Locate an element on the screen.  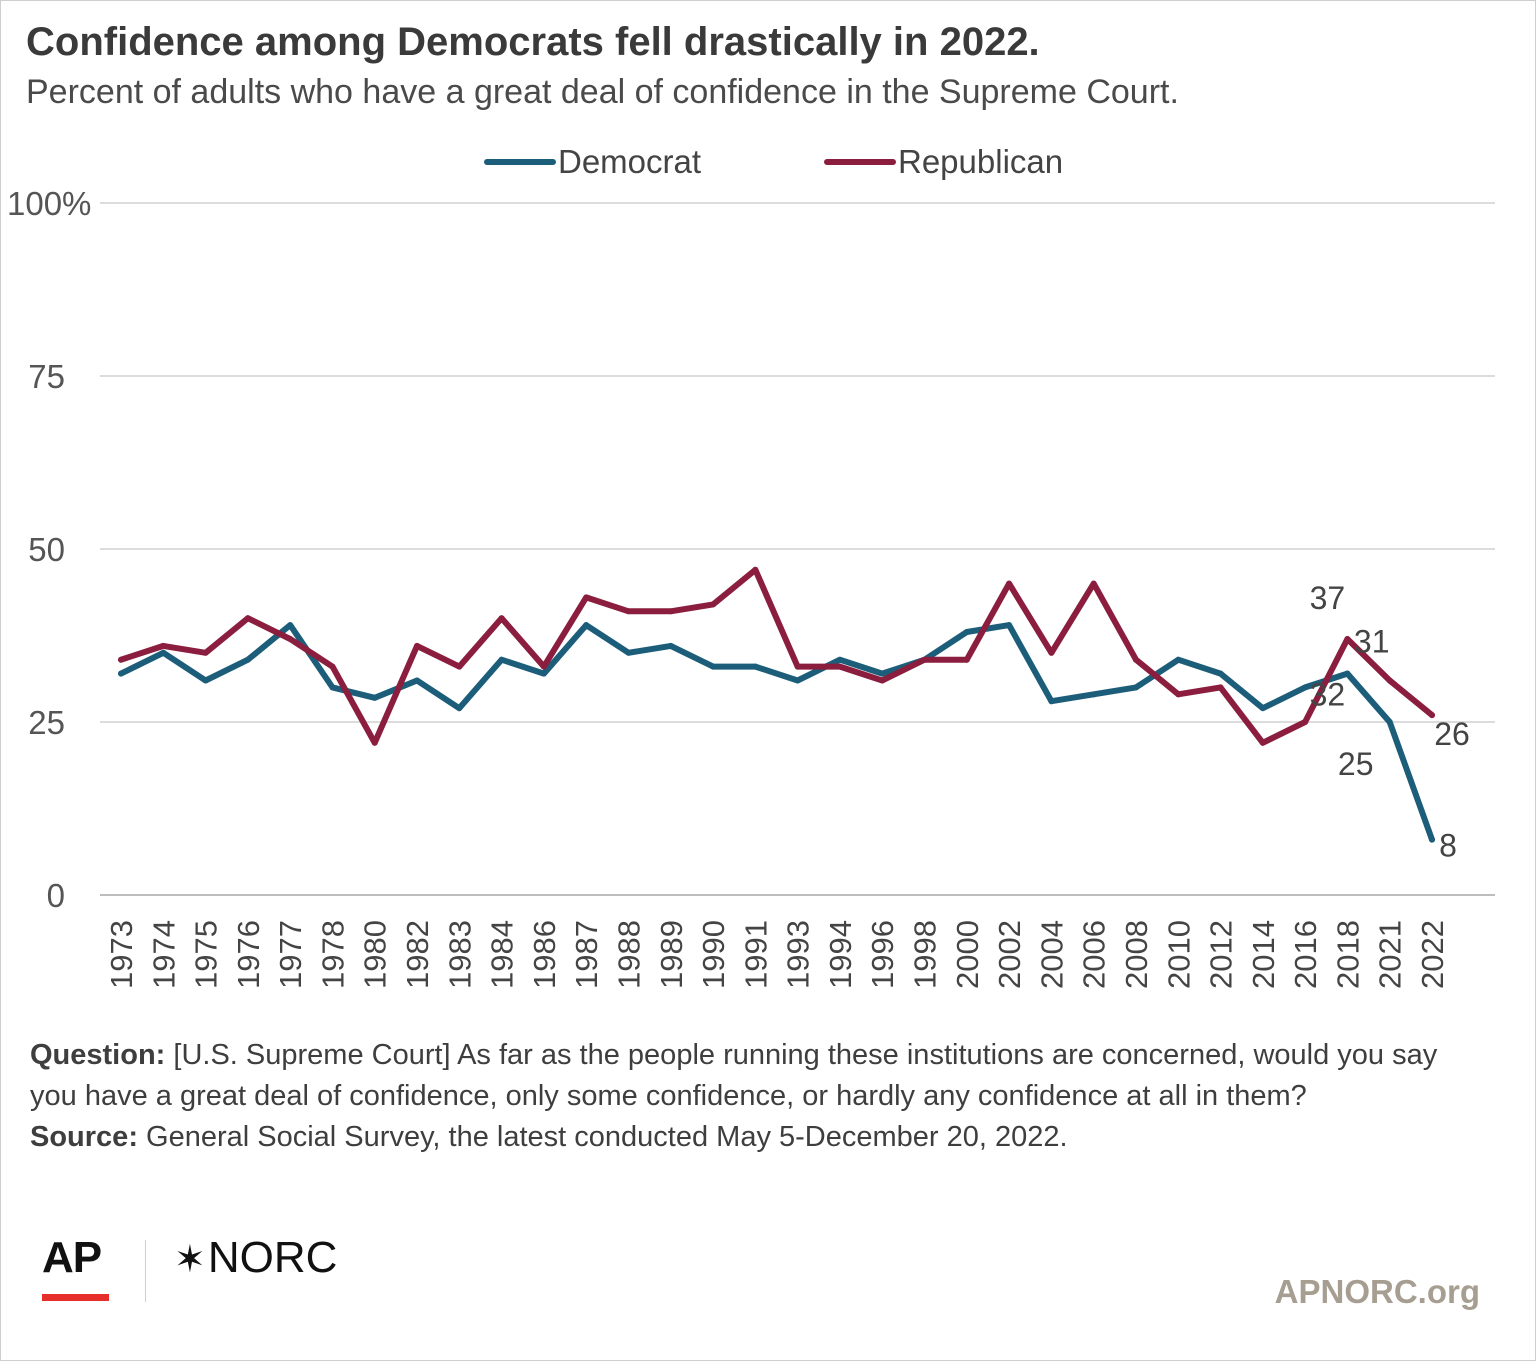
data-label-democrat: 32 is located at coordinates (1328, 695).